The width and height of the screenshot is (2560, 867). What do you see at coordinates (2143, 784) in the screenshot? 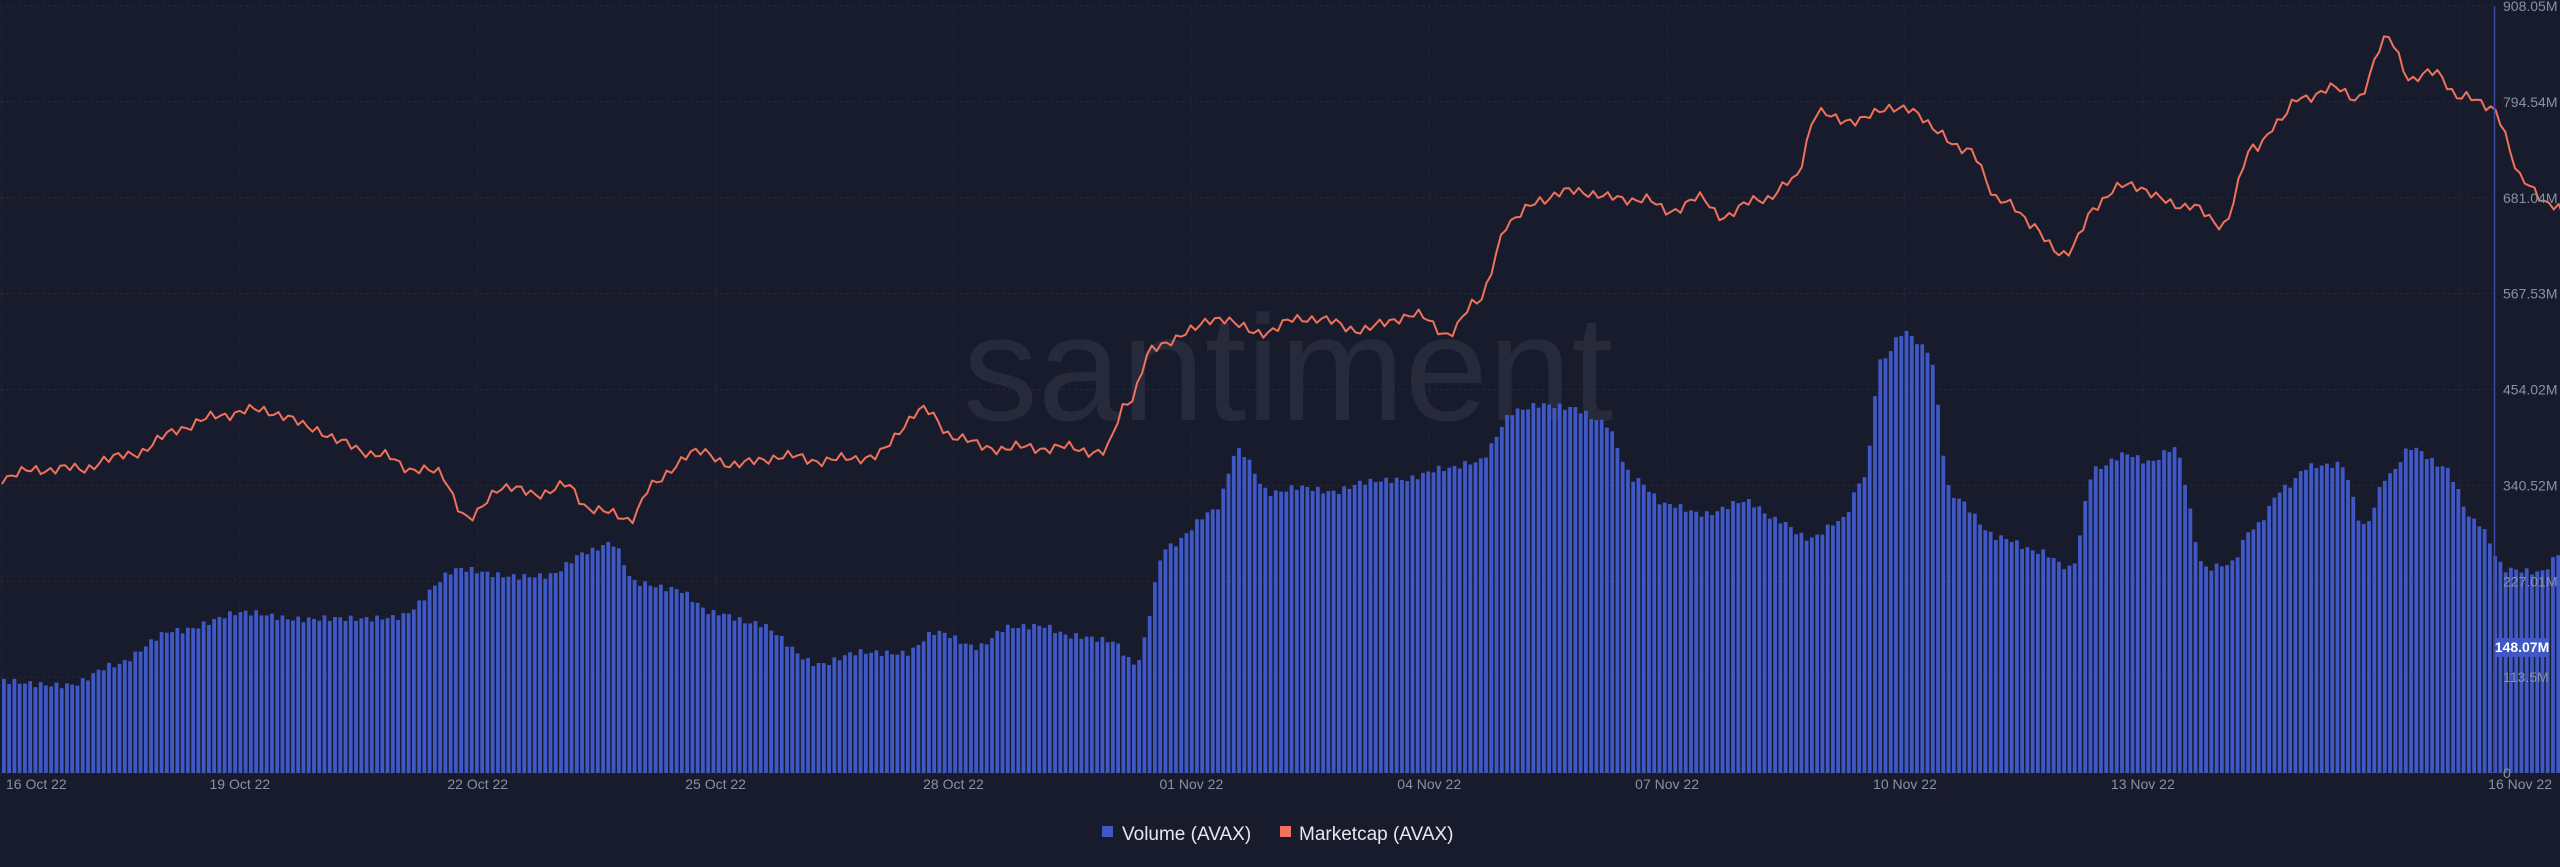
I see `x-tick-label: 13 Nov 22` at bounding box center [2143, 784].